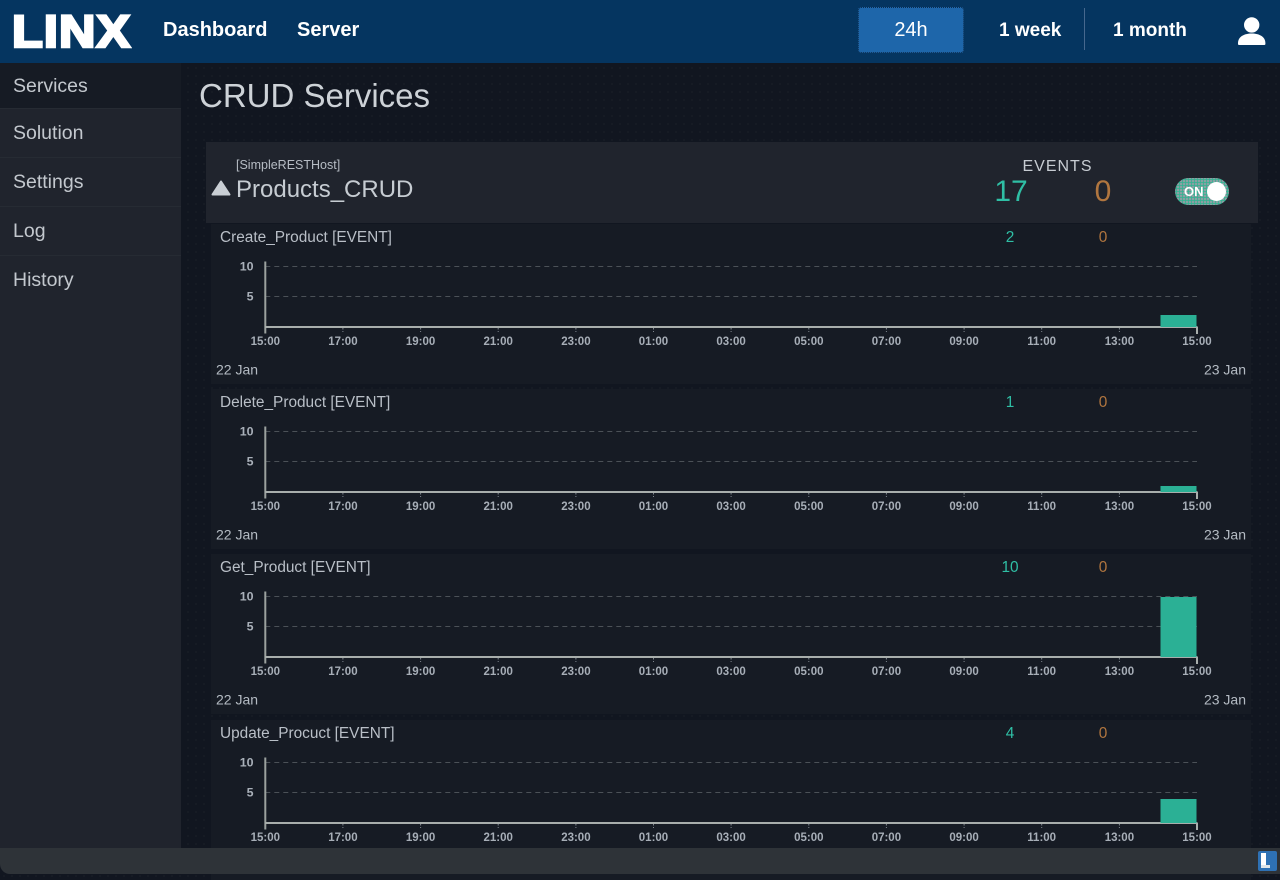  What do you see at coordinates (1010, 402) in the screenshot?
I see `svg-text: 1` at bounding box center [1010, 402].